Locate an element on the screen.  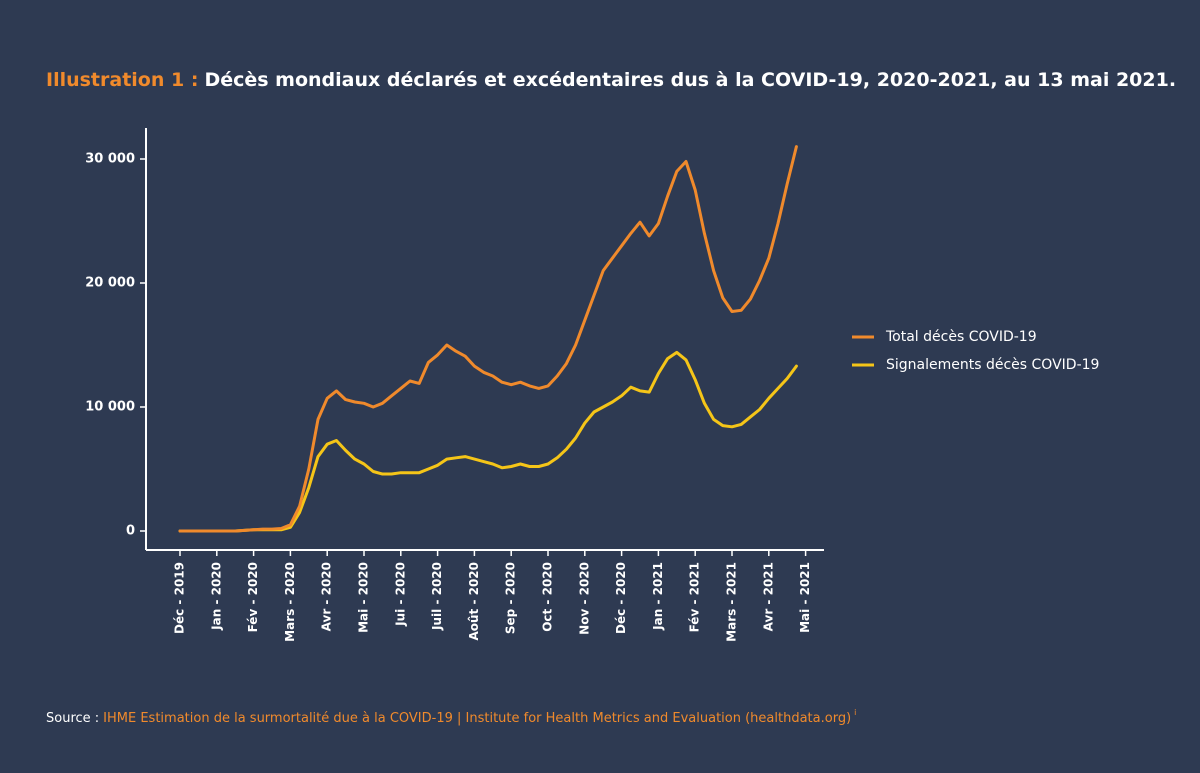
source-label: Source : is located at coordinates (72, 718).